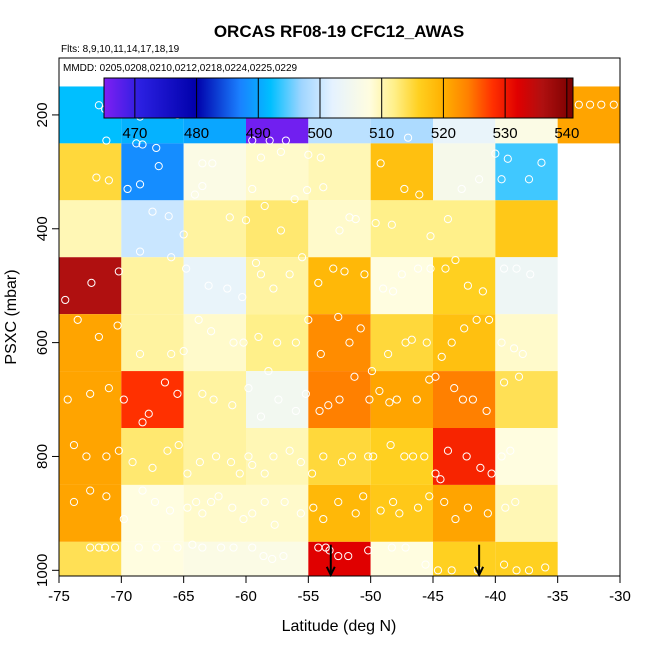 The image size is (650, 650). I want to click on colorbar-tick-label: 540, so click(566, 133).